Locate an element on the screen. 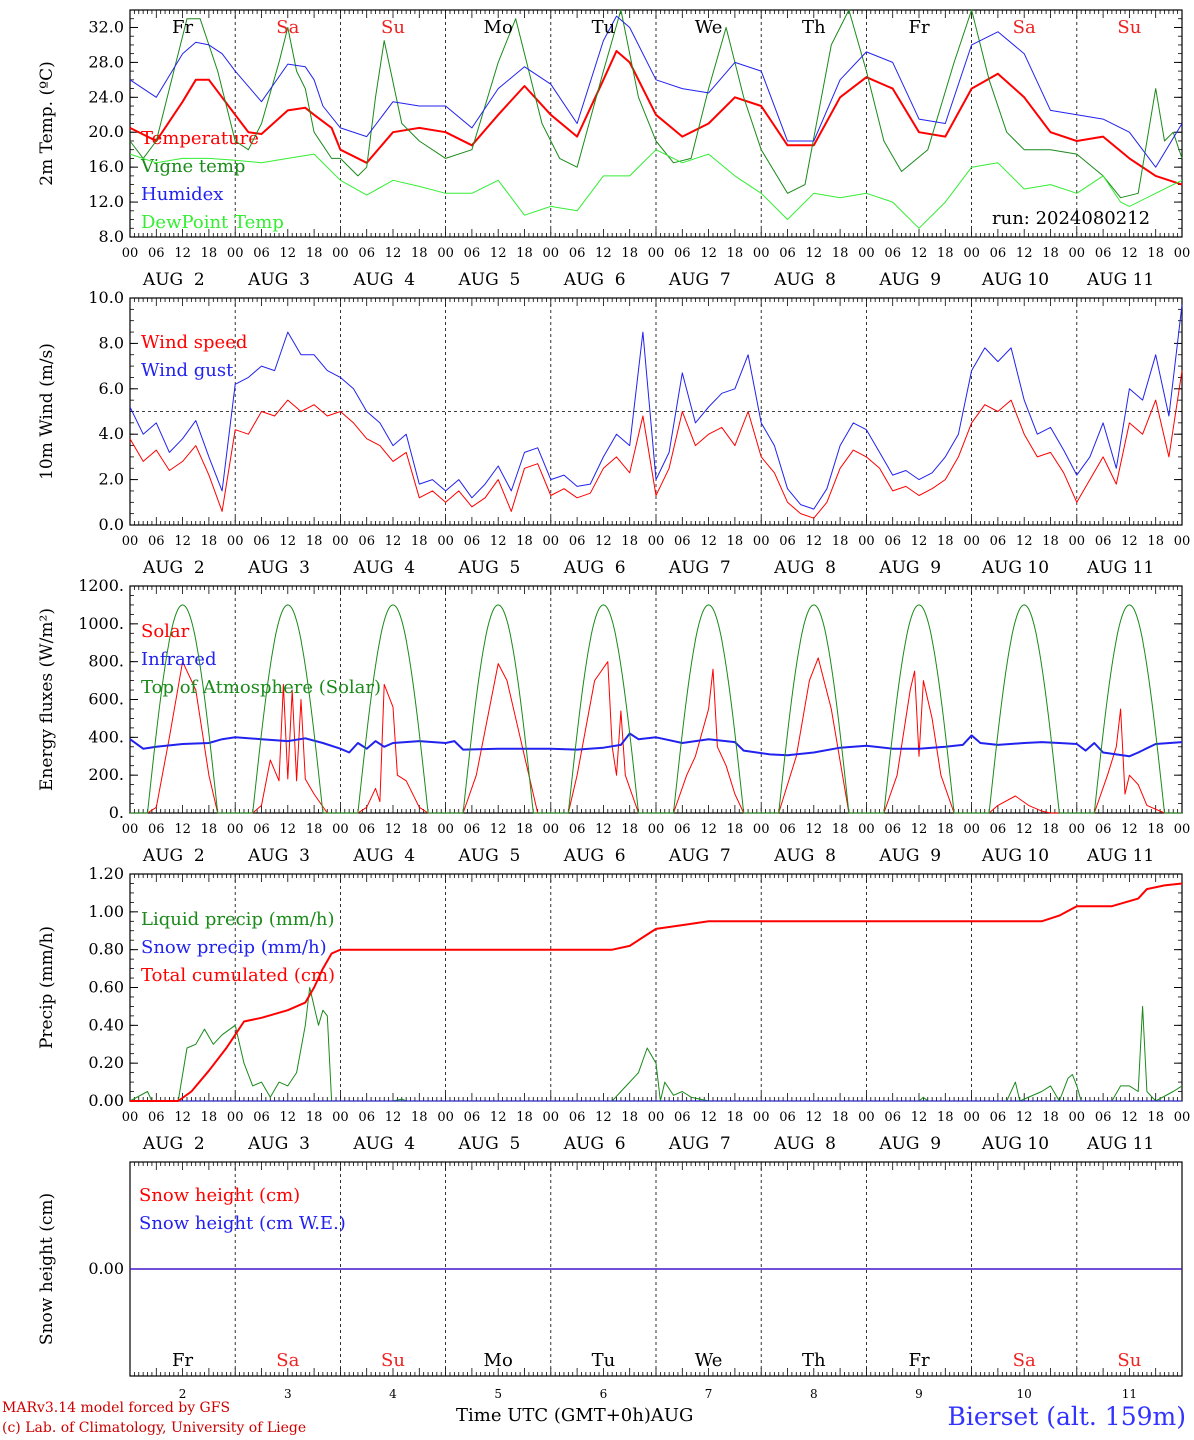 Image resolution: width=1194 pixels, height=1440 pixels. legend-entry: DewPoint Temp is located at coordinates (212, 222).